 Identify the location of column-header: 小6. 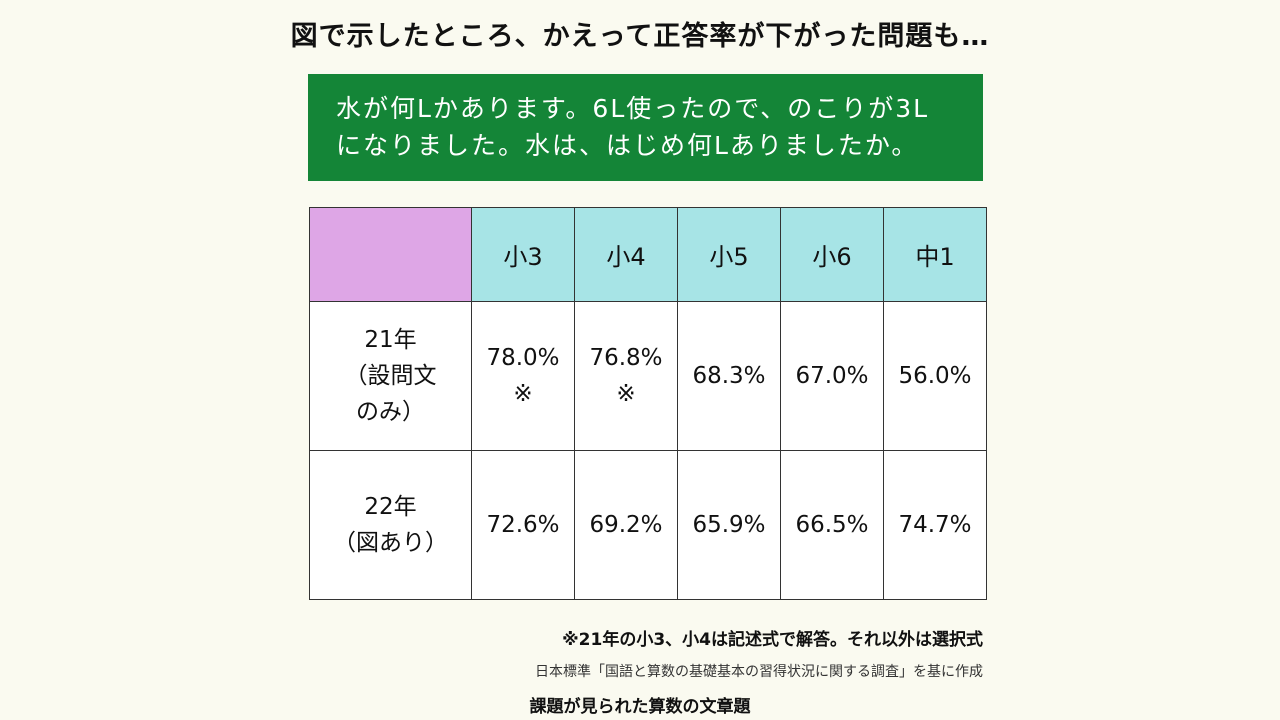
(832, 254).